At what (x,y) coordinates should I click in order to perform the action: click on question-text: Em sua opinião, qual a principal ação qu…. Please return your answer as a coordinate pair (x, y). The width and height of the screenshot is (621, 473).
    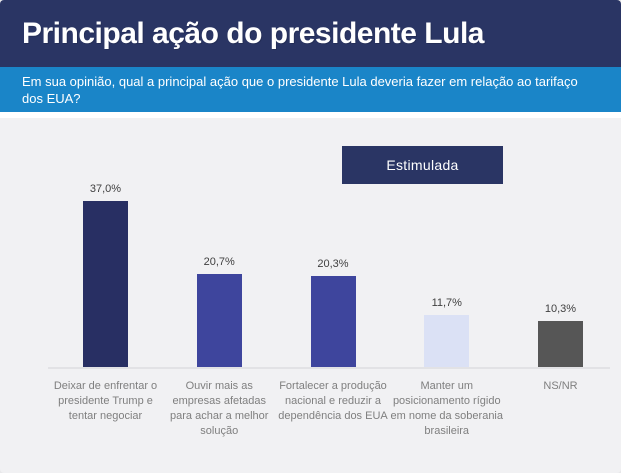
    Looking at the image, I should click on (300, 89).